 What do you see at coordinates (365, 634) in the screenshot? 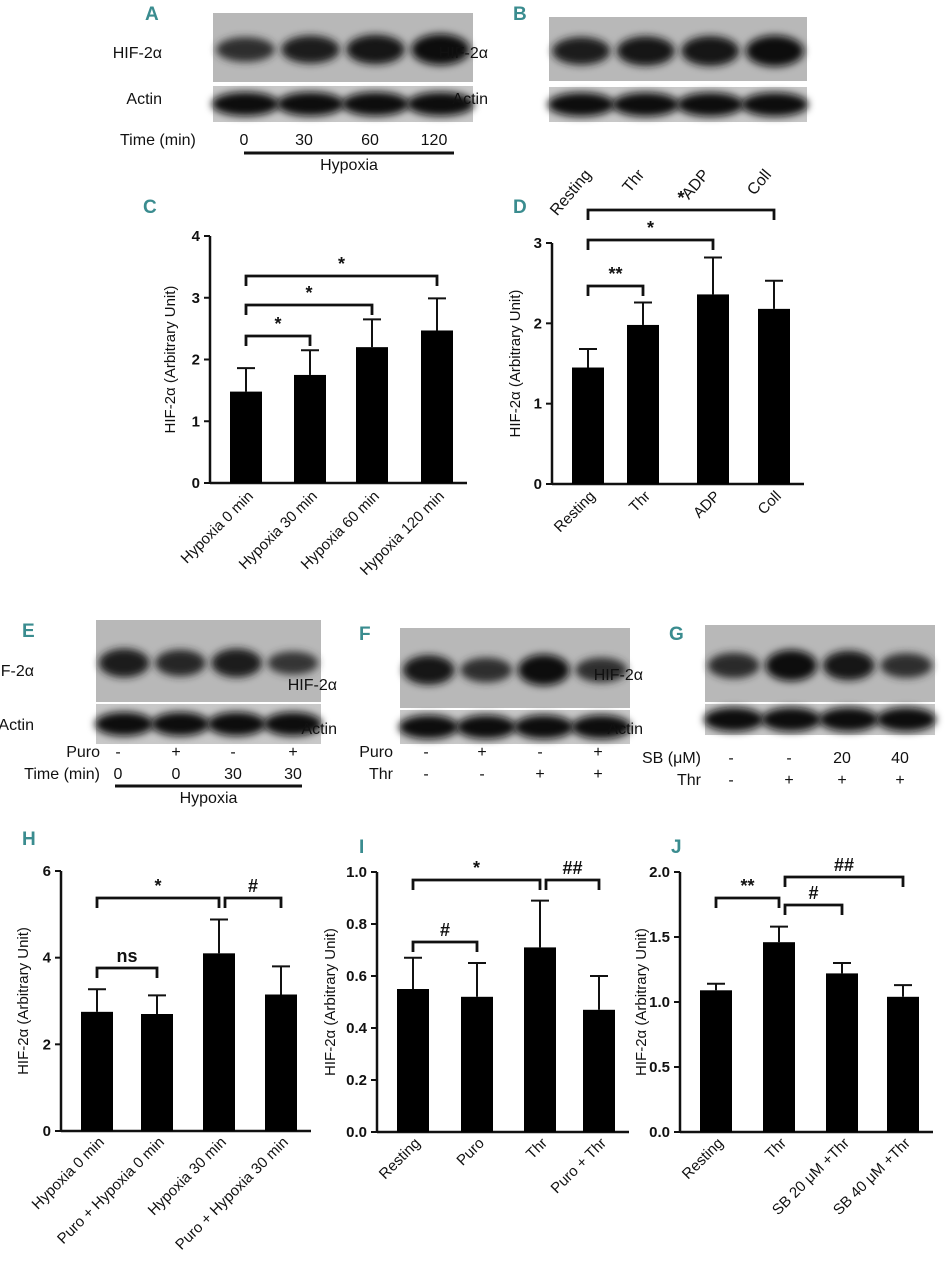
I see `panel-label: F` at bounding box center [365, 634].